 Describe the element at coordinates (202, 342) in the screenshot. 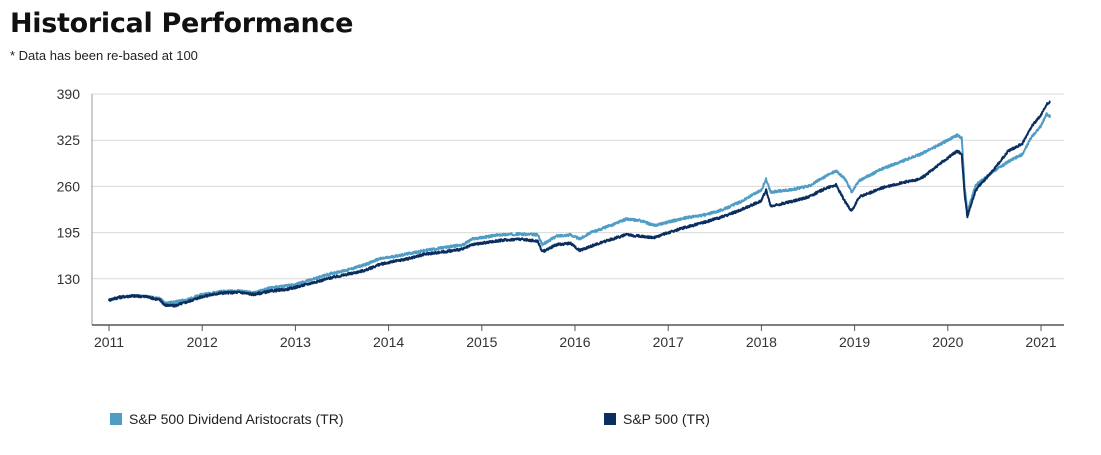

I see `x-tick-label: 2012` at that location.